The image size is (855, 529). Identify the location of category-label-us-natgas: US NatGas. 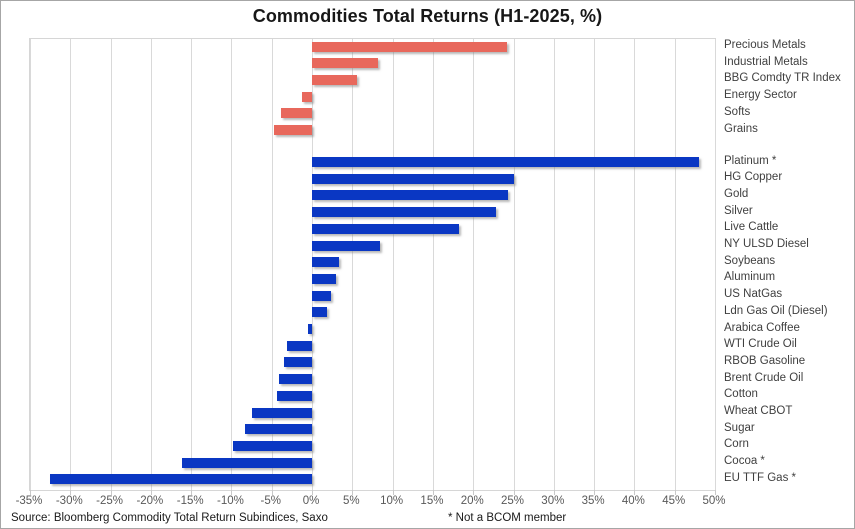
(753, 294).